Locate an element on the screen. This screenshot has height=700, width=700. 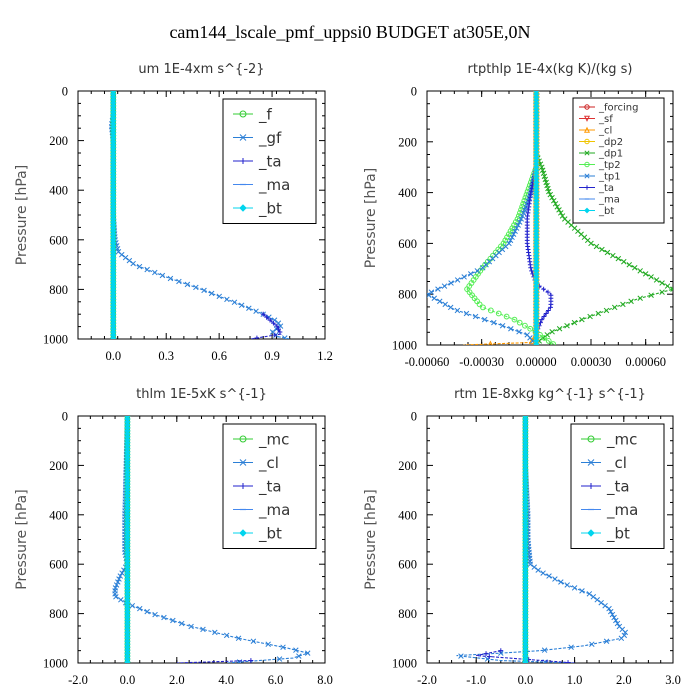
legend-label: _forcing is located at coordinates (618, 108).